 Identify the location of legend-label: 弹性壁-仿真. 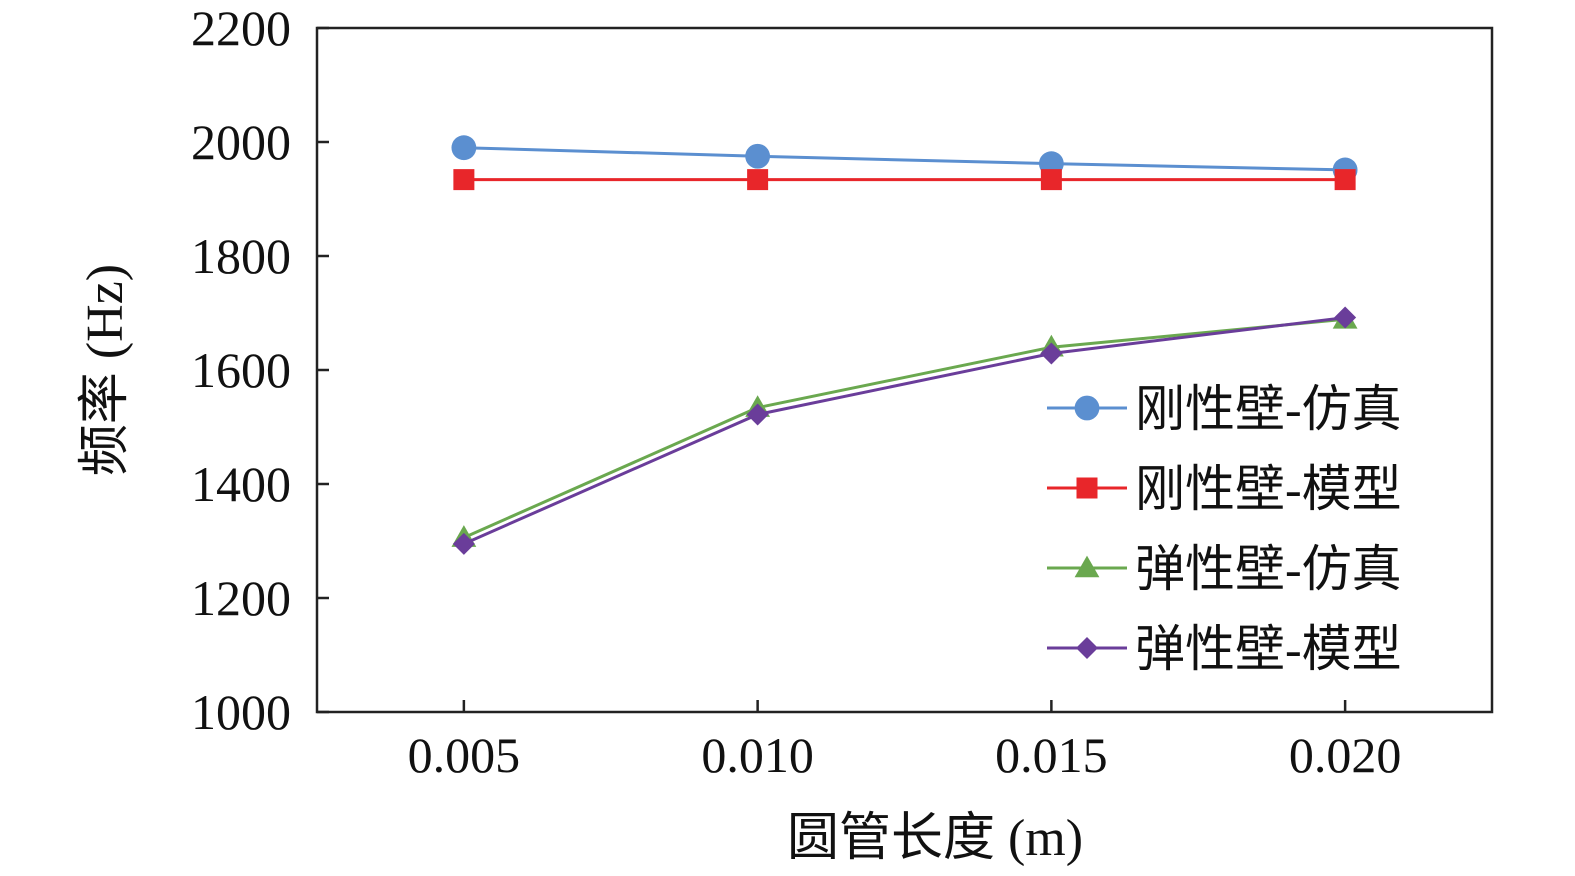
(1268, 569).